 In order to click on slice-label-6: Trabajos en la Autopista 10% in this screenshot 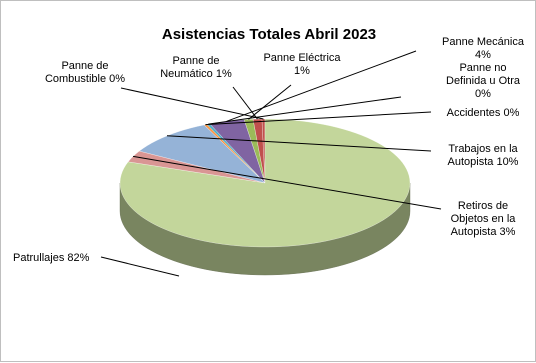, I will do `click(483, 155)`.